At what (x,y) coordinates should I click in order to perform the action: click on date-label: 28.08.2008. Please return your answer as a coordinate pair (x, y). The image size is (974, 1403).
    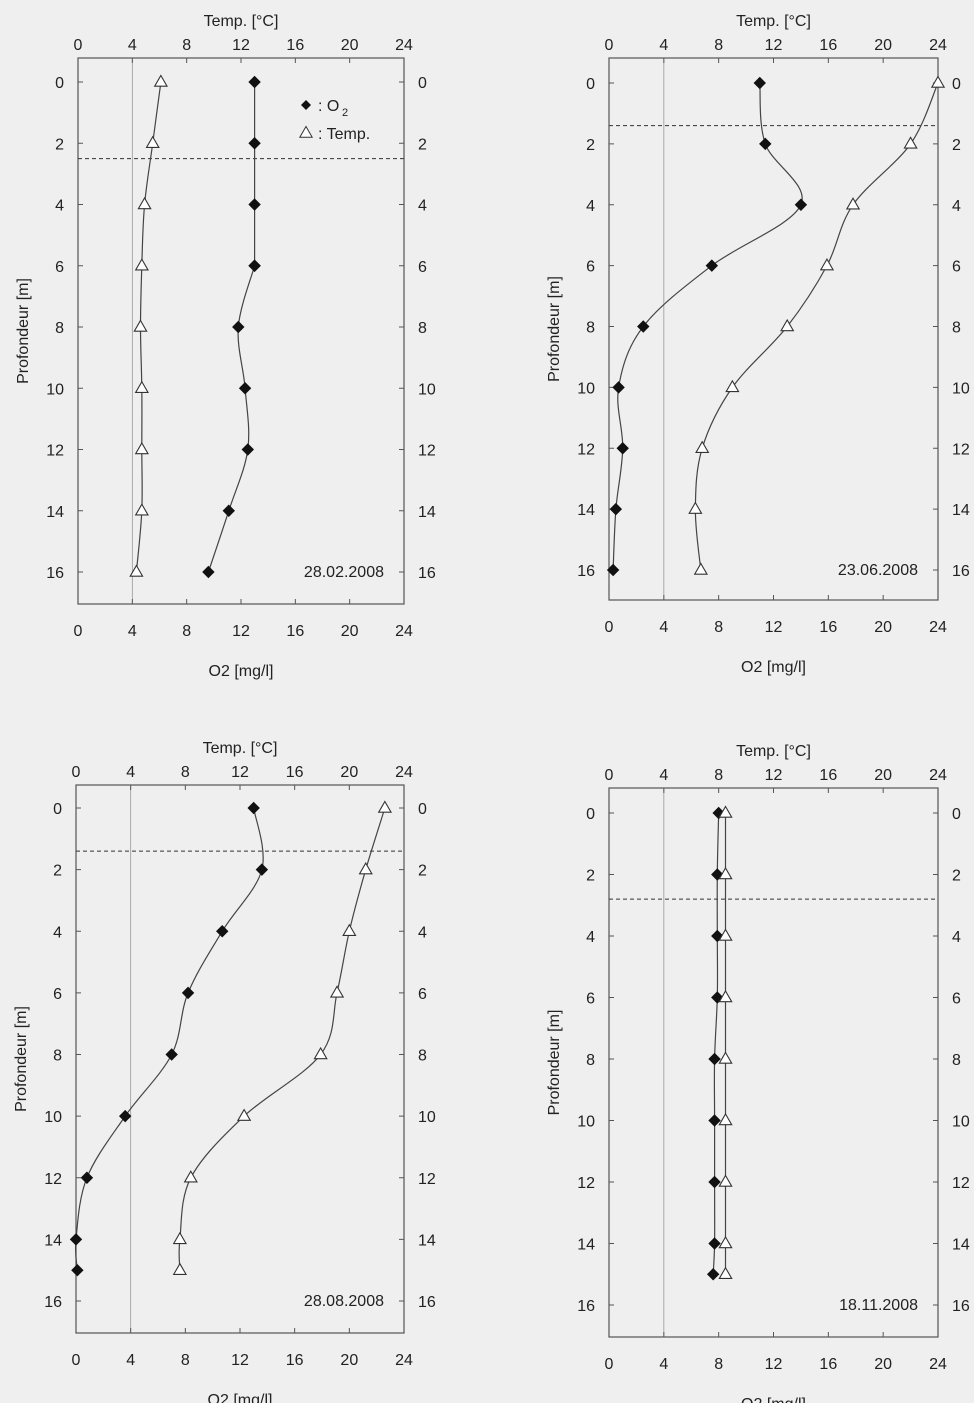
    Looking at the image, I should click on (344, 1301).